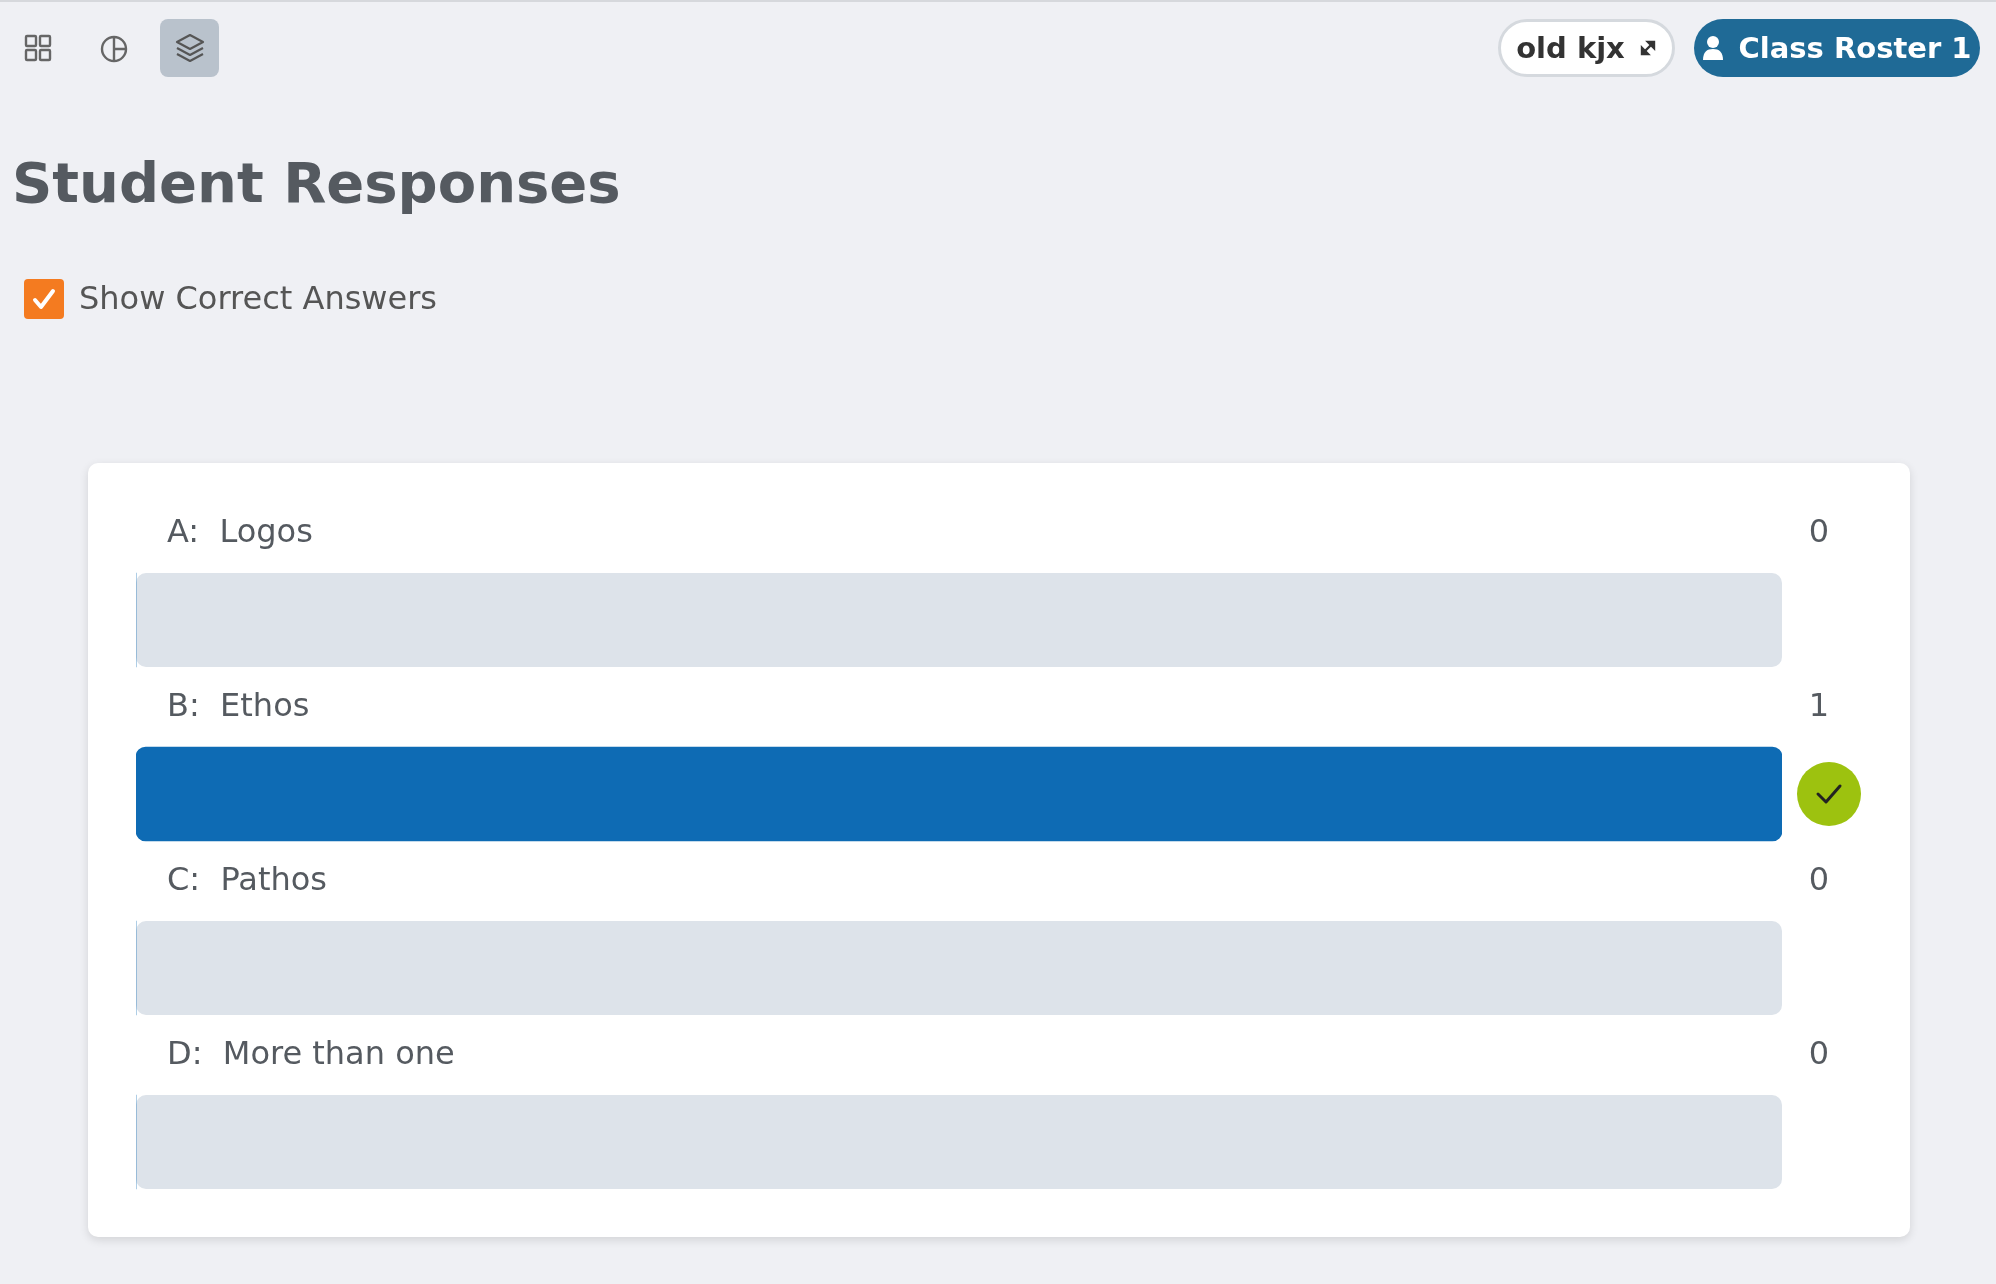 The image size is (1996, 1284). What do you see at coordinates (1818, 705) in the screenshot?
I see `data-label: 1` at bounding box center [1818, 705].